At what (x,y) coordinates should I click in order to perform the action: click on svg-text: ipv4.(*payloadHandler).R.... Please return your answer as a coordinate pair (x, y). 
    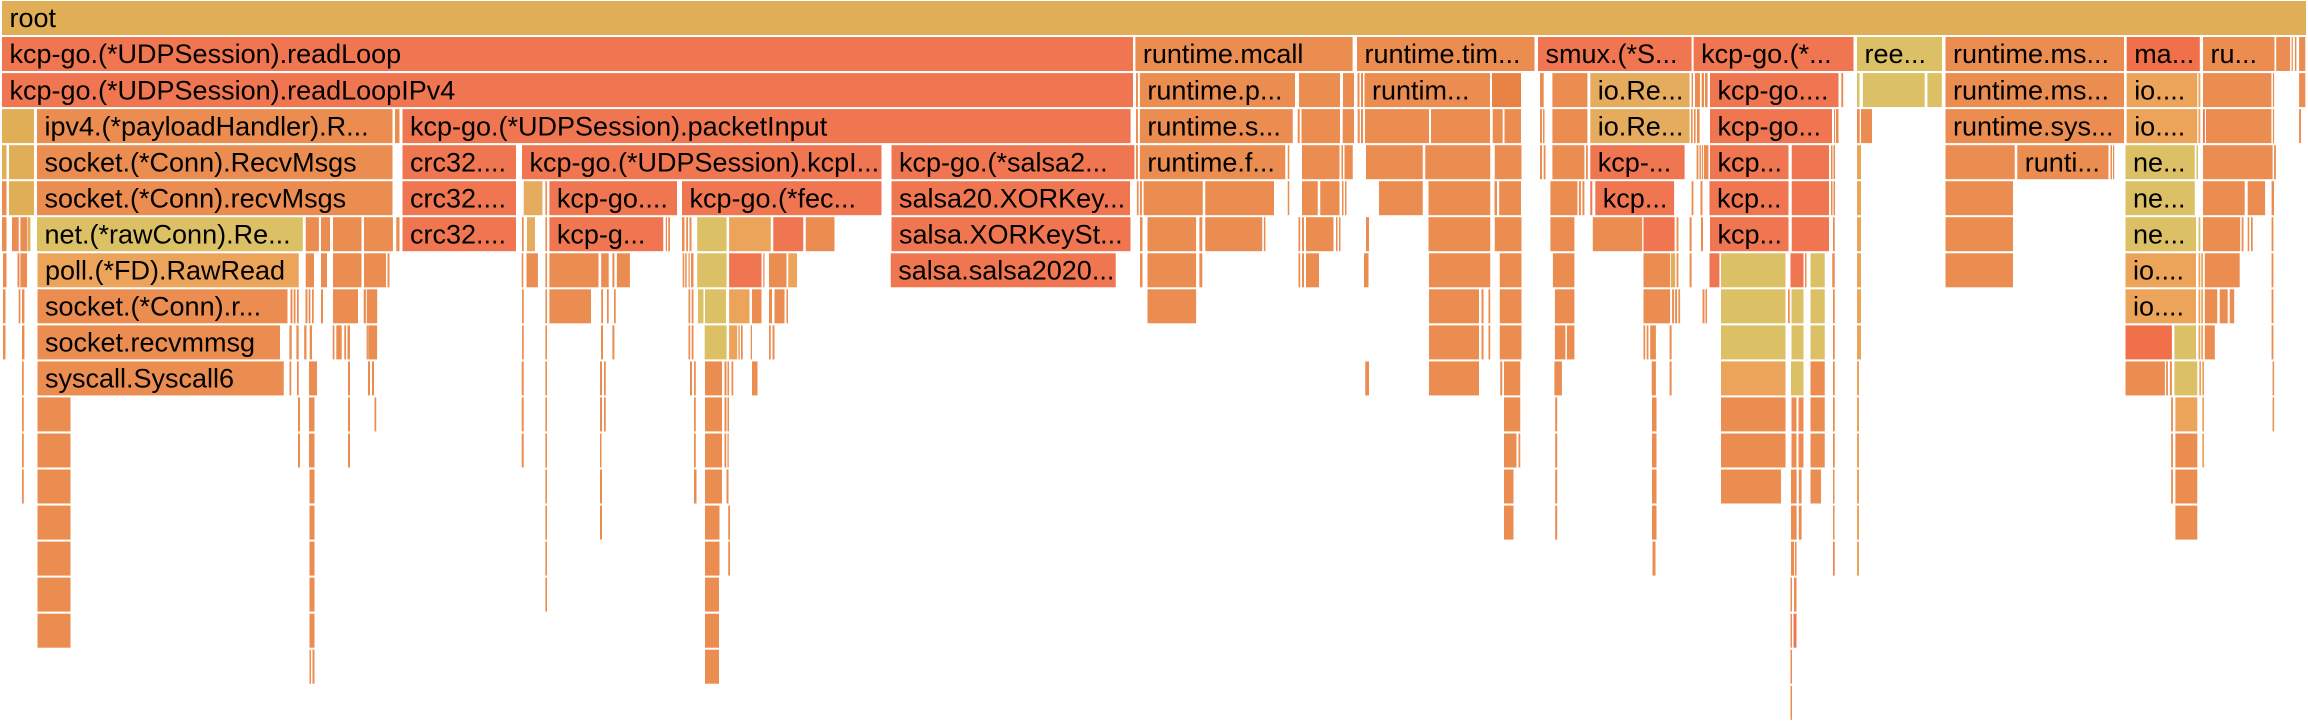
    Looking at the image, I should click on (207, 126).